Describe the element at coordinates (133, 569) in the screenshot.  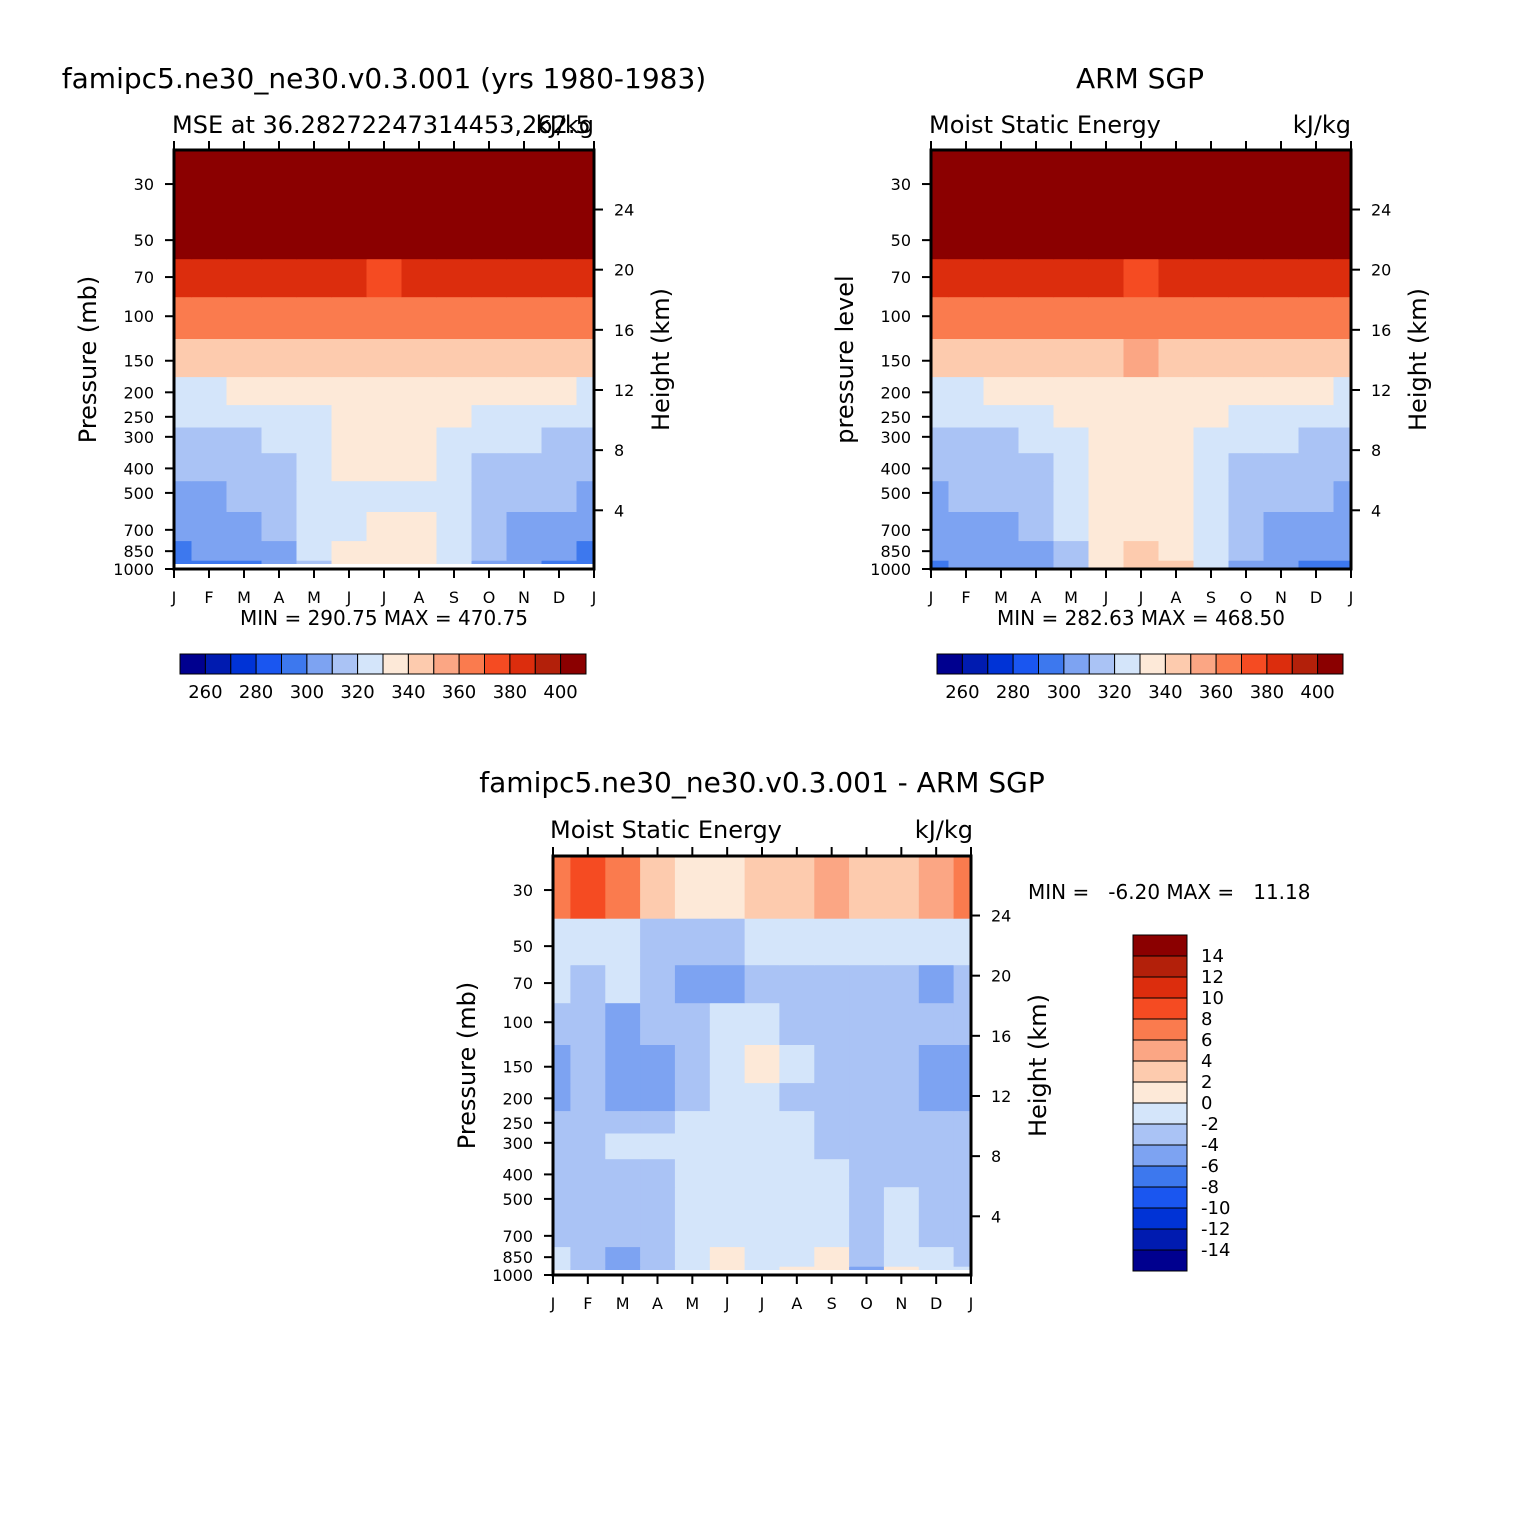
I see `y-tick-label-pressure: 1000` at that location.